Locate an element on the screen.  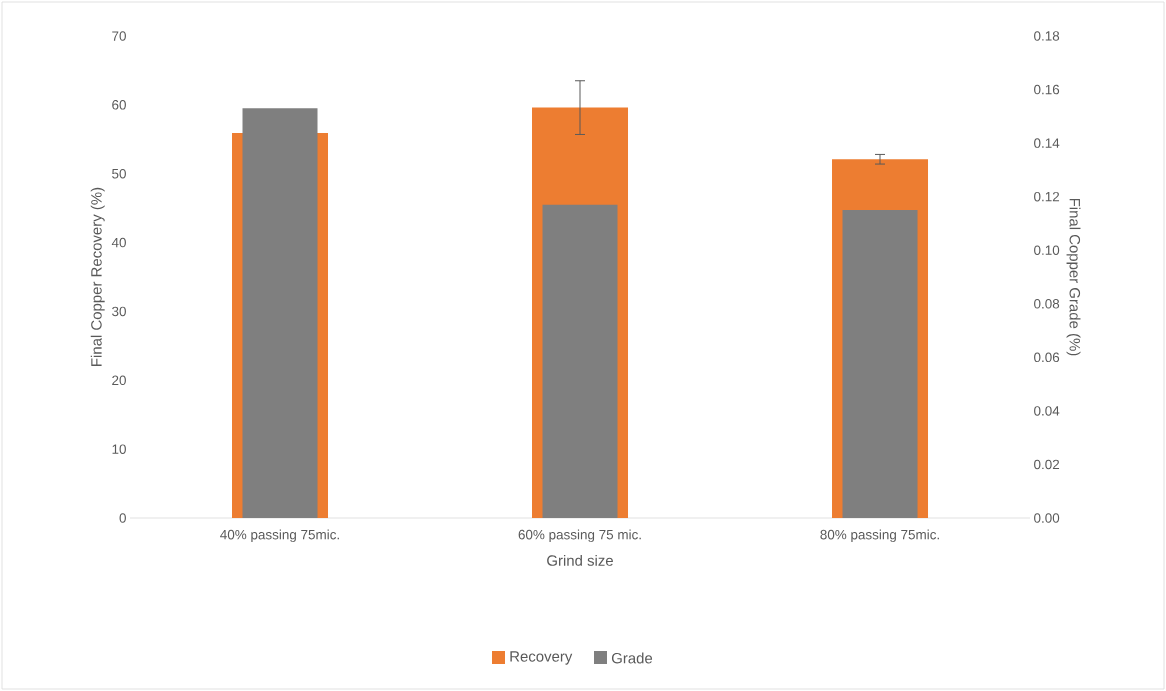
y2-tick-label: 0.00 is located at coordinates (1047, 518).